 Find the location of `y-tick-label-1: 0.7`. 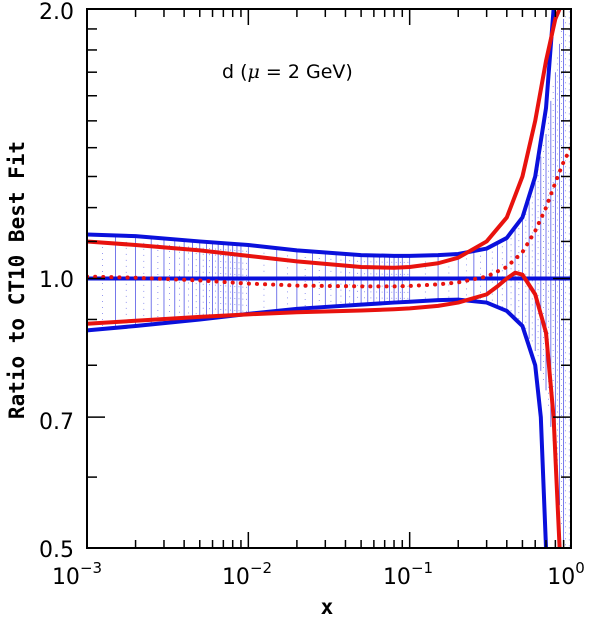

y-tick-label-1: 0.7 is located at coordinates (56, 422).